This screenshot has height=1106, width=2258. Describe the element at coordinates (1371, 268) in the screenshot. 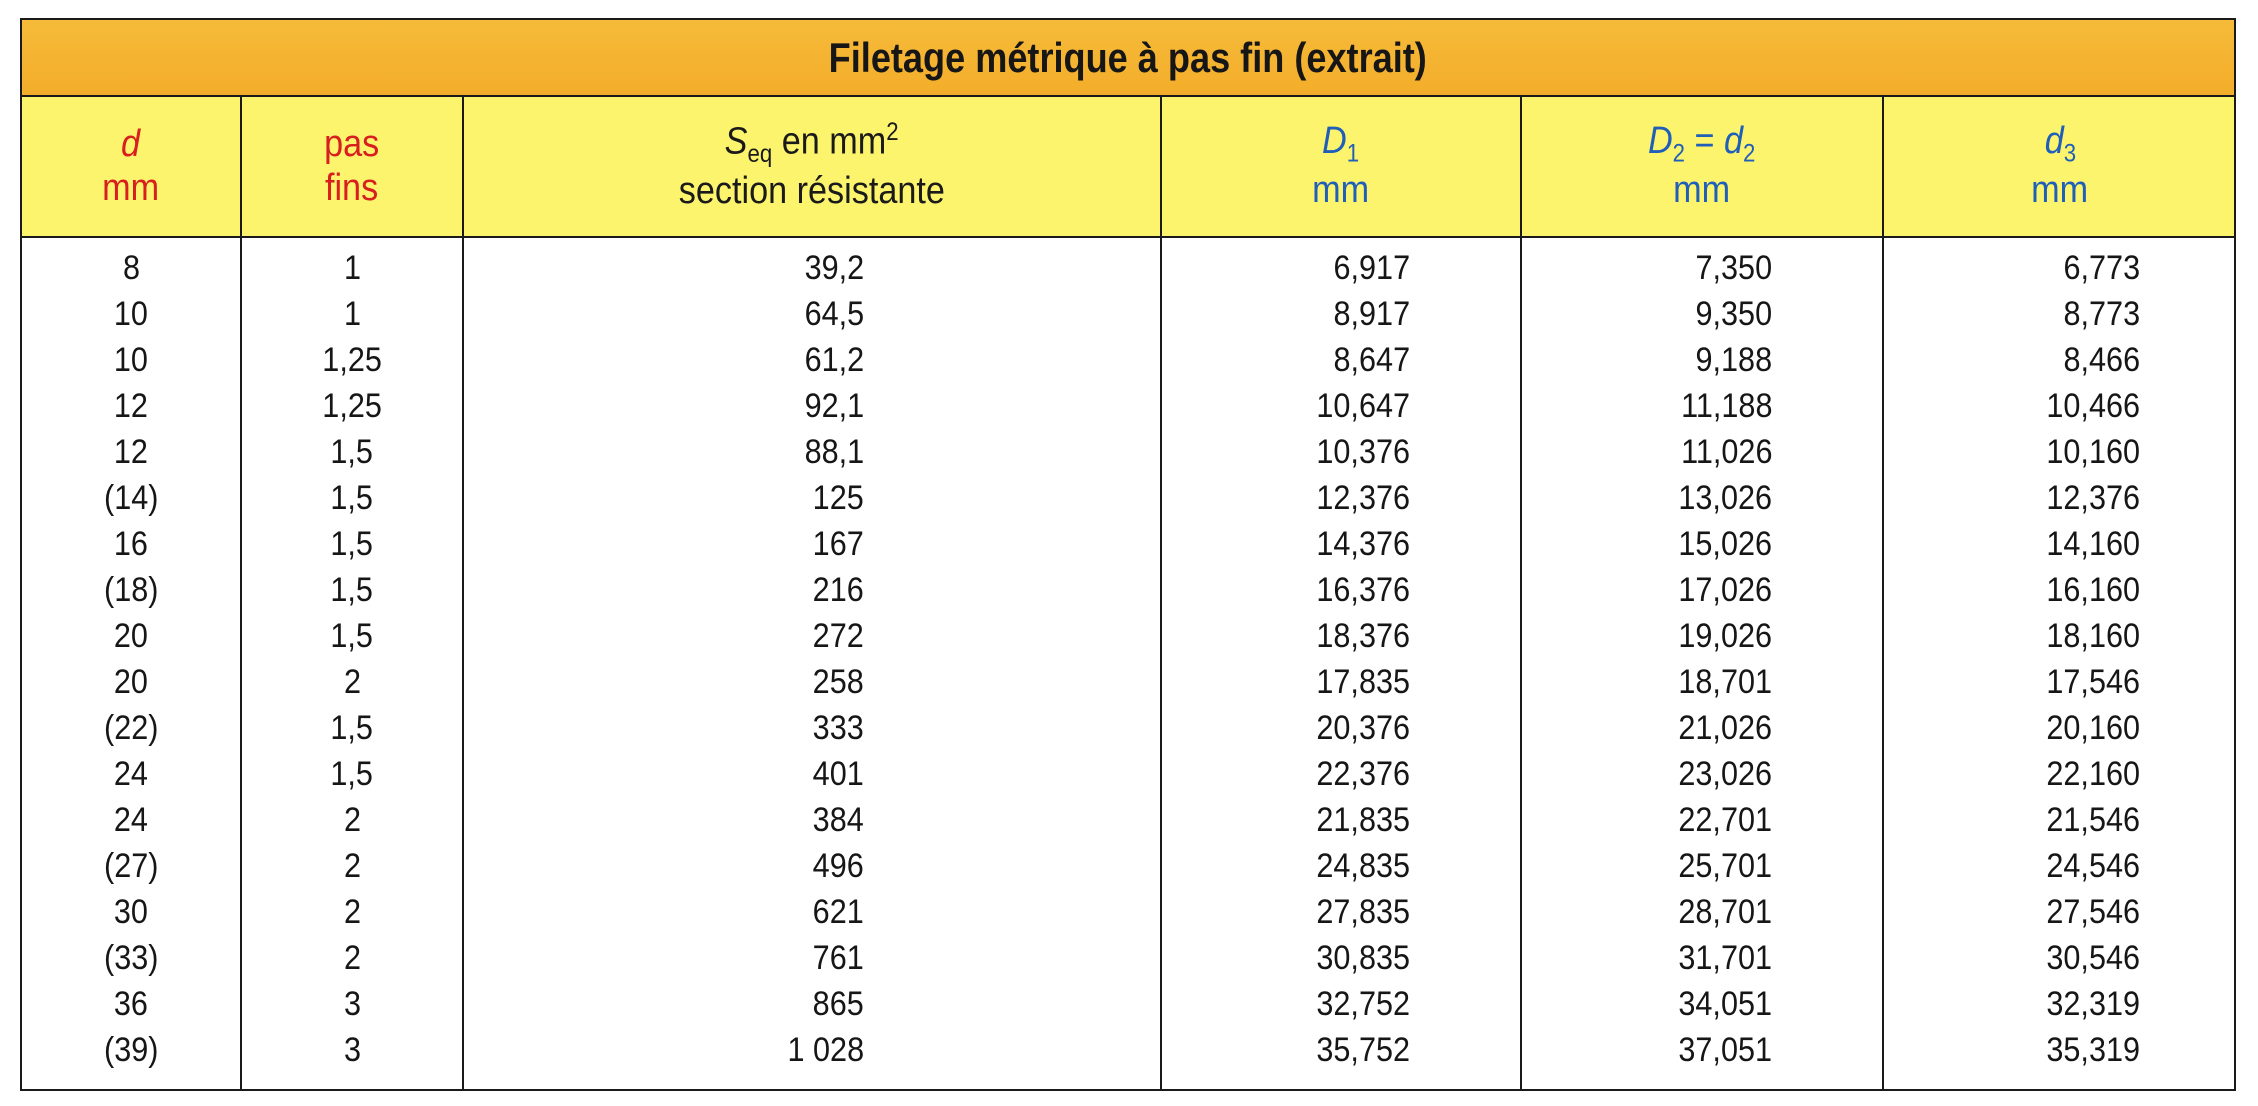

I see `cell-D1-value: 6,917` at that location.